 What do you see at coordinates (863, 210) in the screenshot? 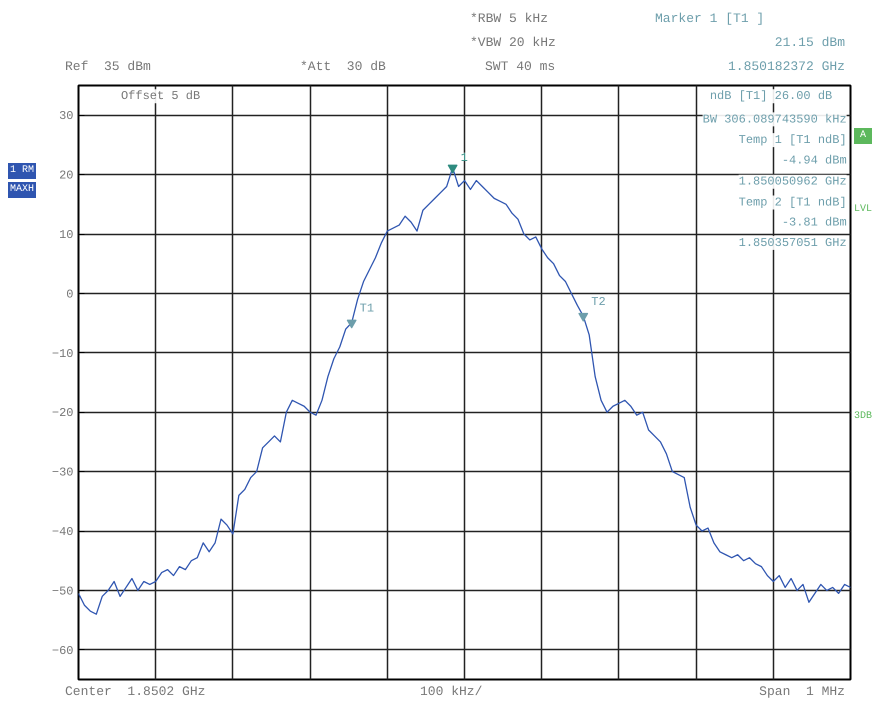
I see `text: LVL` at bounding box center [863, 210].